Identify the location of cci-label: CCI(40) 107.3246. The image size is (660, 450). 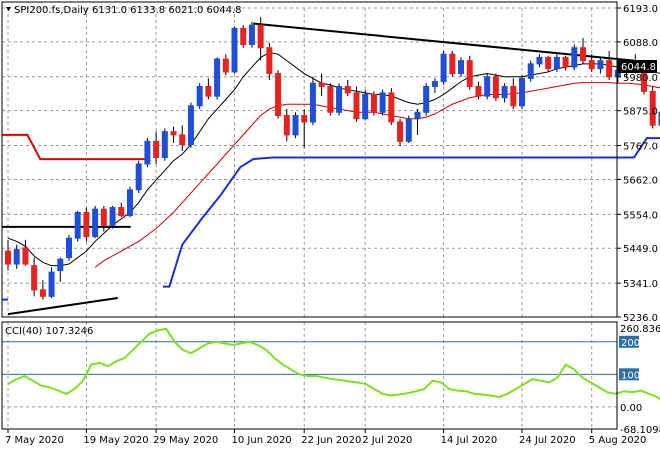
(49, 331).